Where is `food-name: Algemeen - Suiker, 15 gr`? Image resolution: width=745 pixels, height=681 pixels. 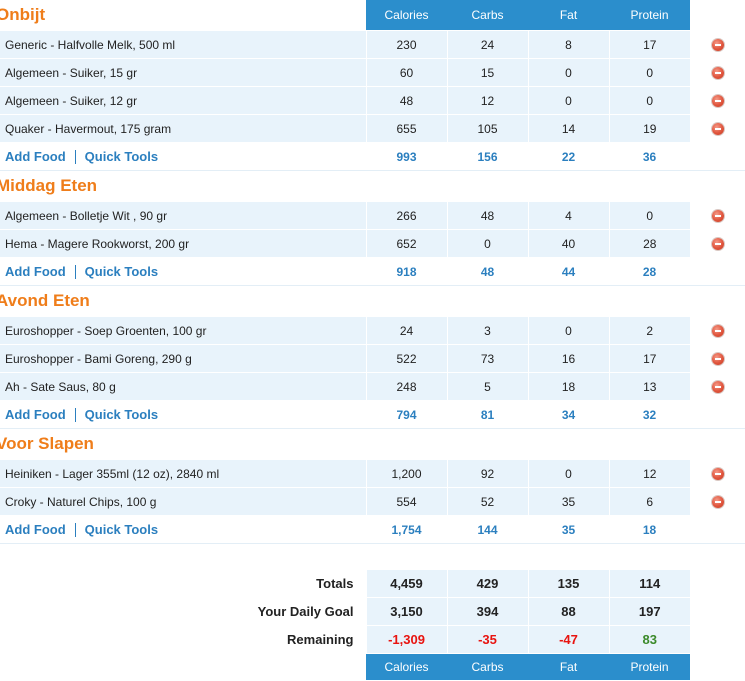 food-name: Algemeen - Suiker, 15 gr is located at coordinates (183, 72).